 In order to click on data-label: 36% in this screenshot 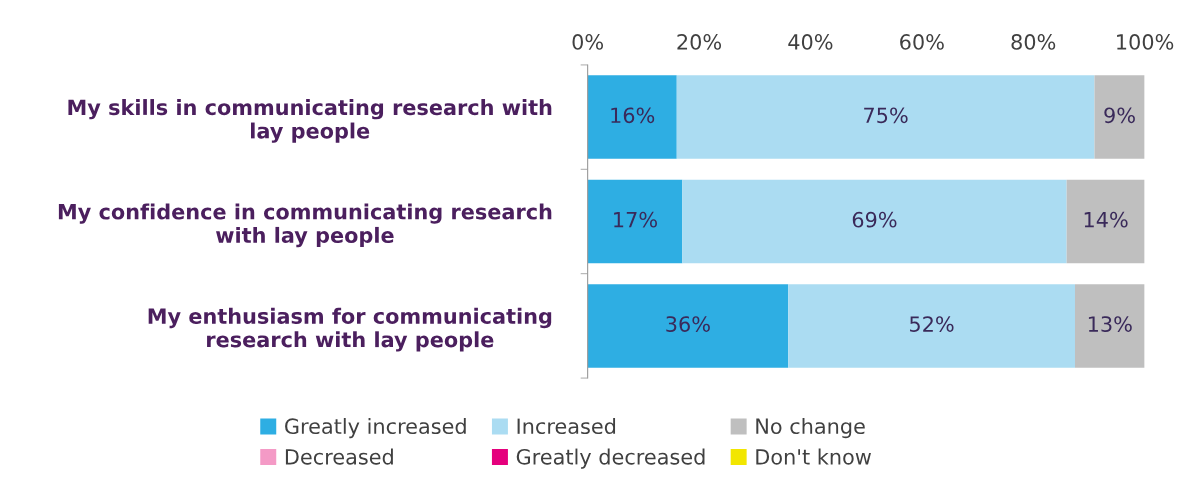, I will do `click(688, 324)`.